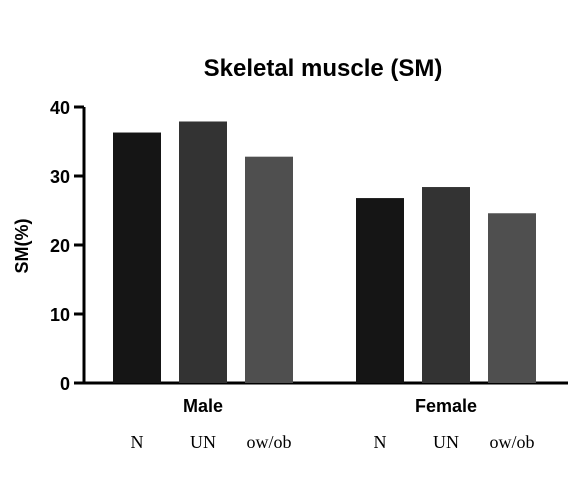  Describe the element at coordinates (446, 285) in the screenshot. I see `bar-female-un` at that location.